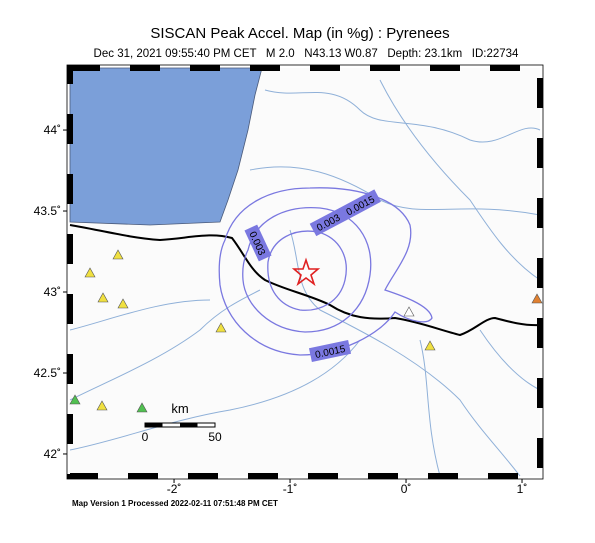 The height and width of the screenshot is (543, 595). What do you see at coordinates (215, 437) in the screenshot?
I see `scale-label: 50` at bounding box center [215, 437].